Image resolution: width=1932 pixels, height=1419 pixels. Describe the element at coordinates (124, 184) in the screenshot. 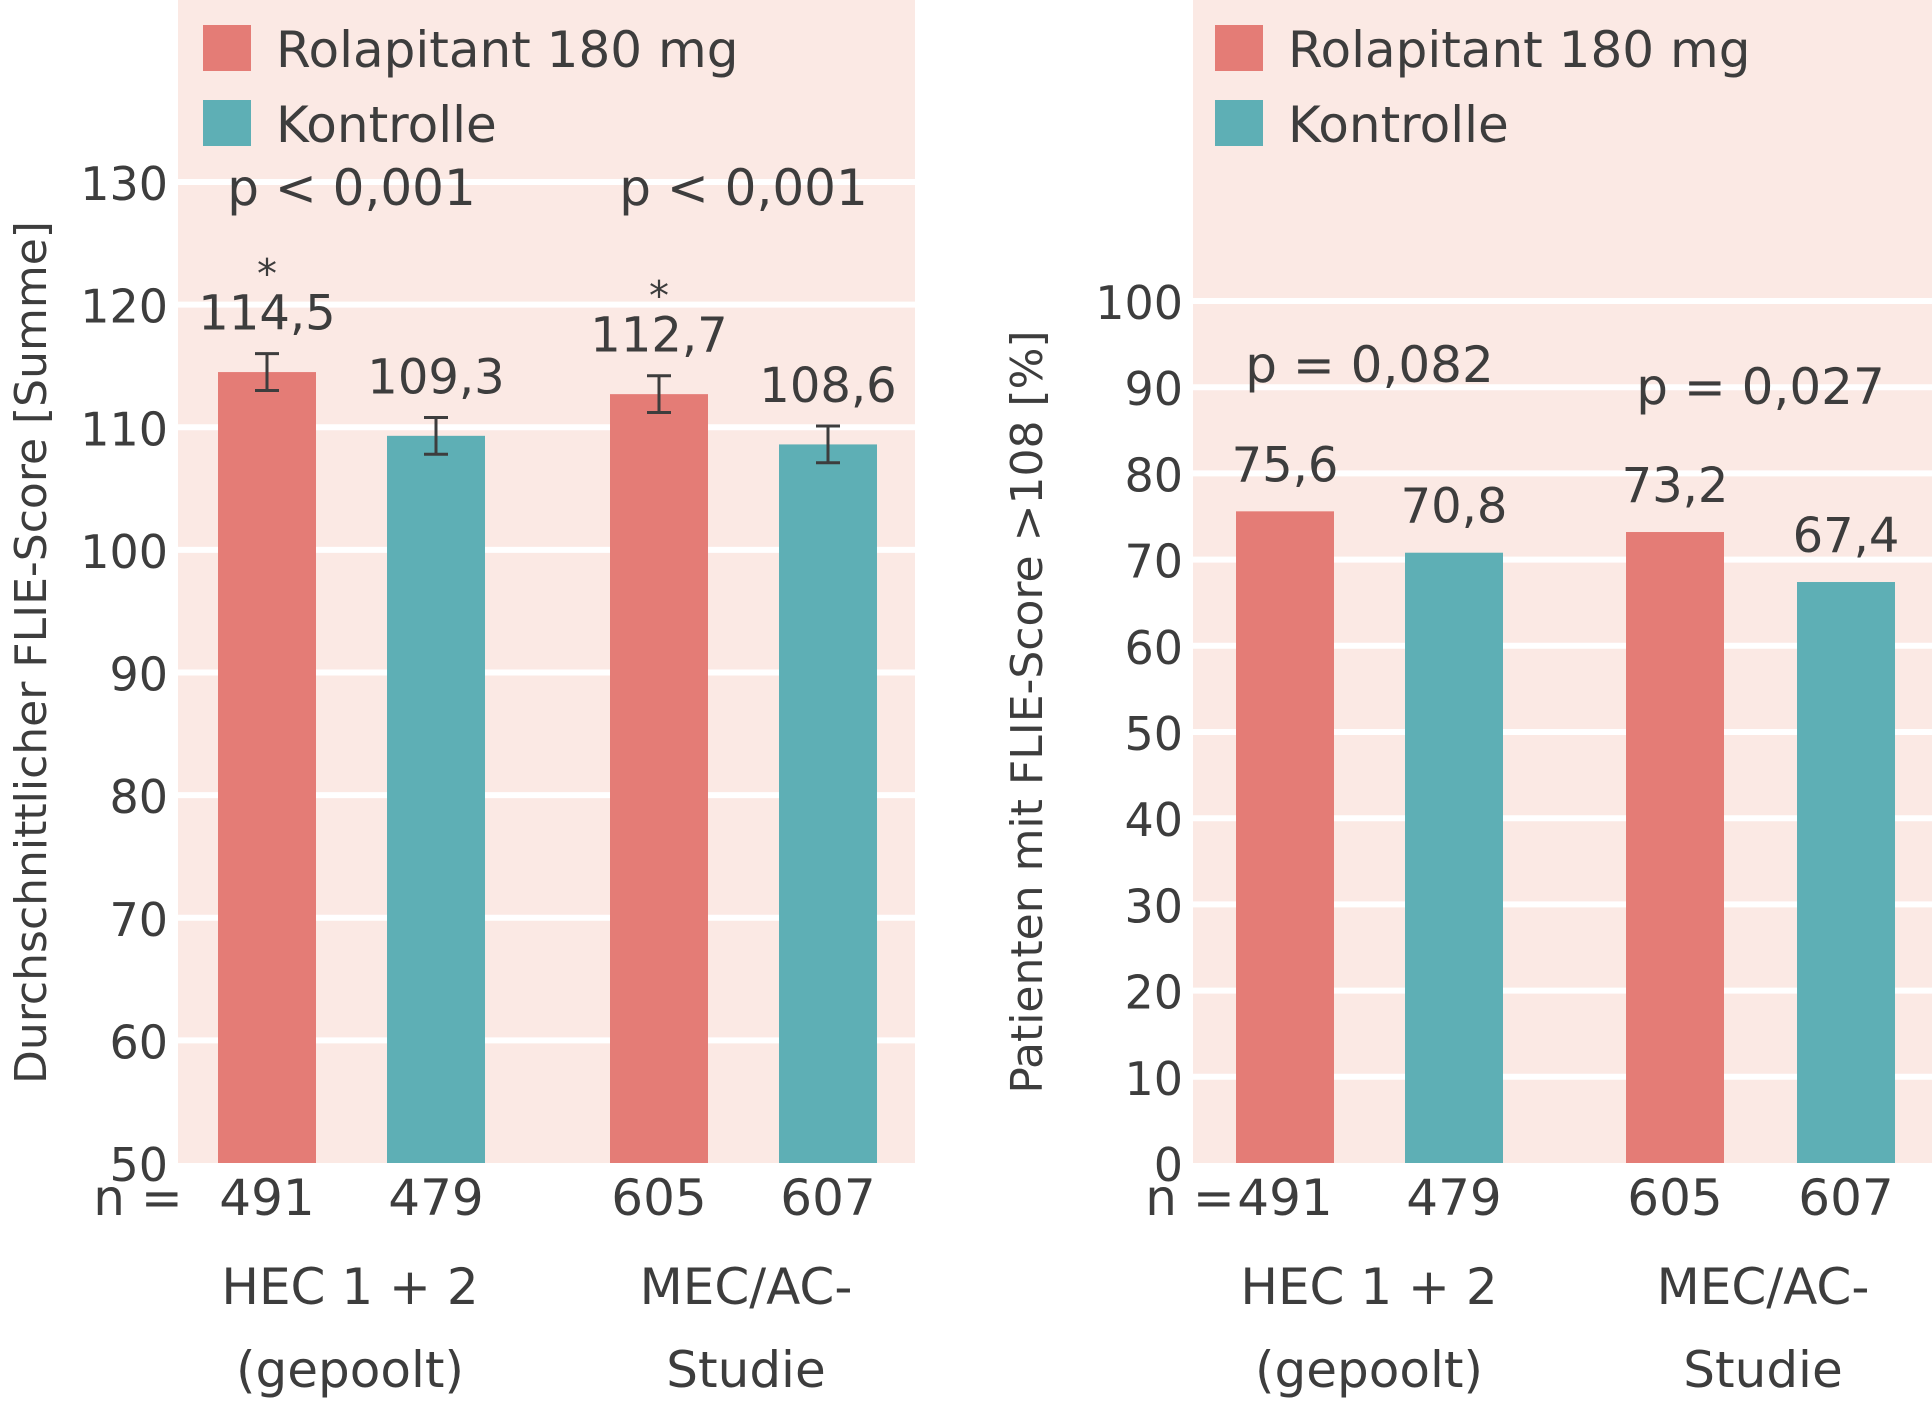

I see `y-tick-label: 130` at that location.